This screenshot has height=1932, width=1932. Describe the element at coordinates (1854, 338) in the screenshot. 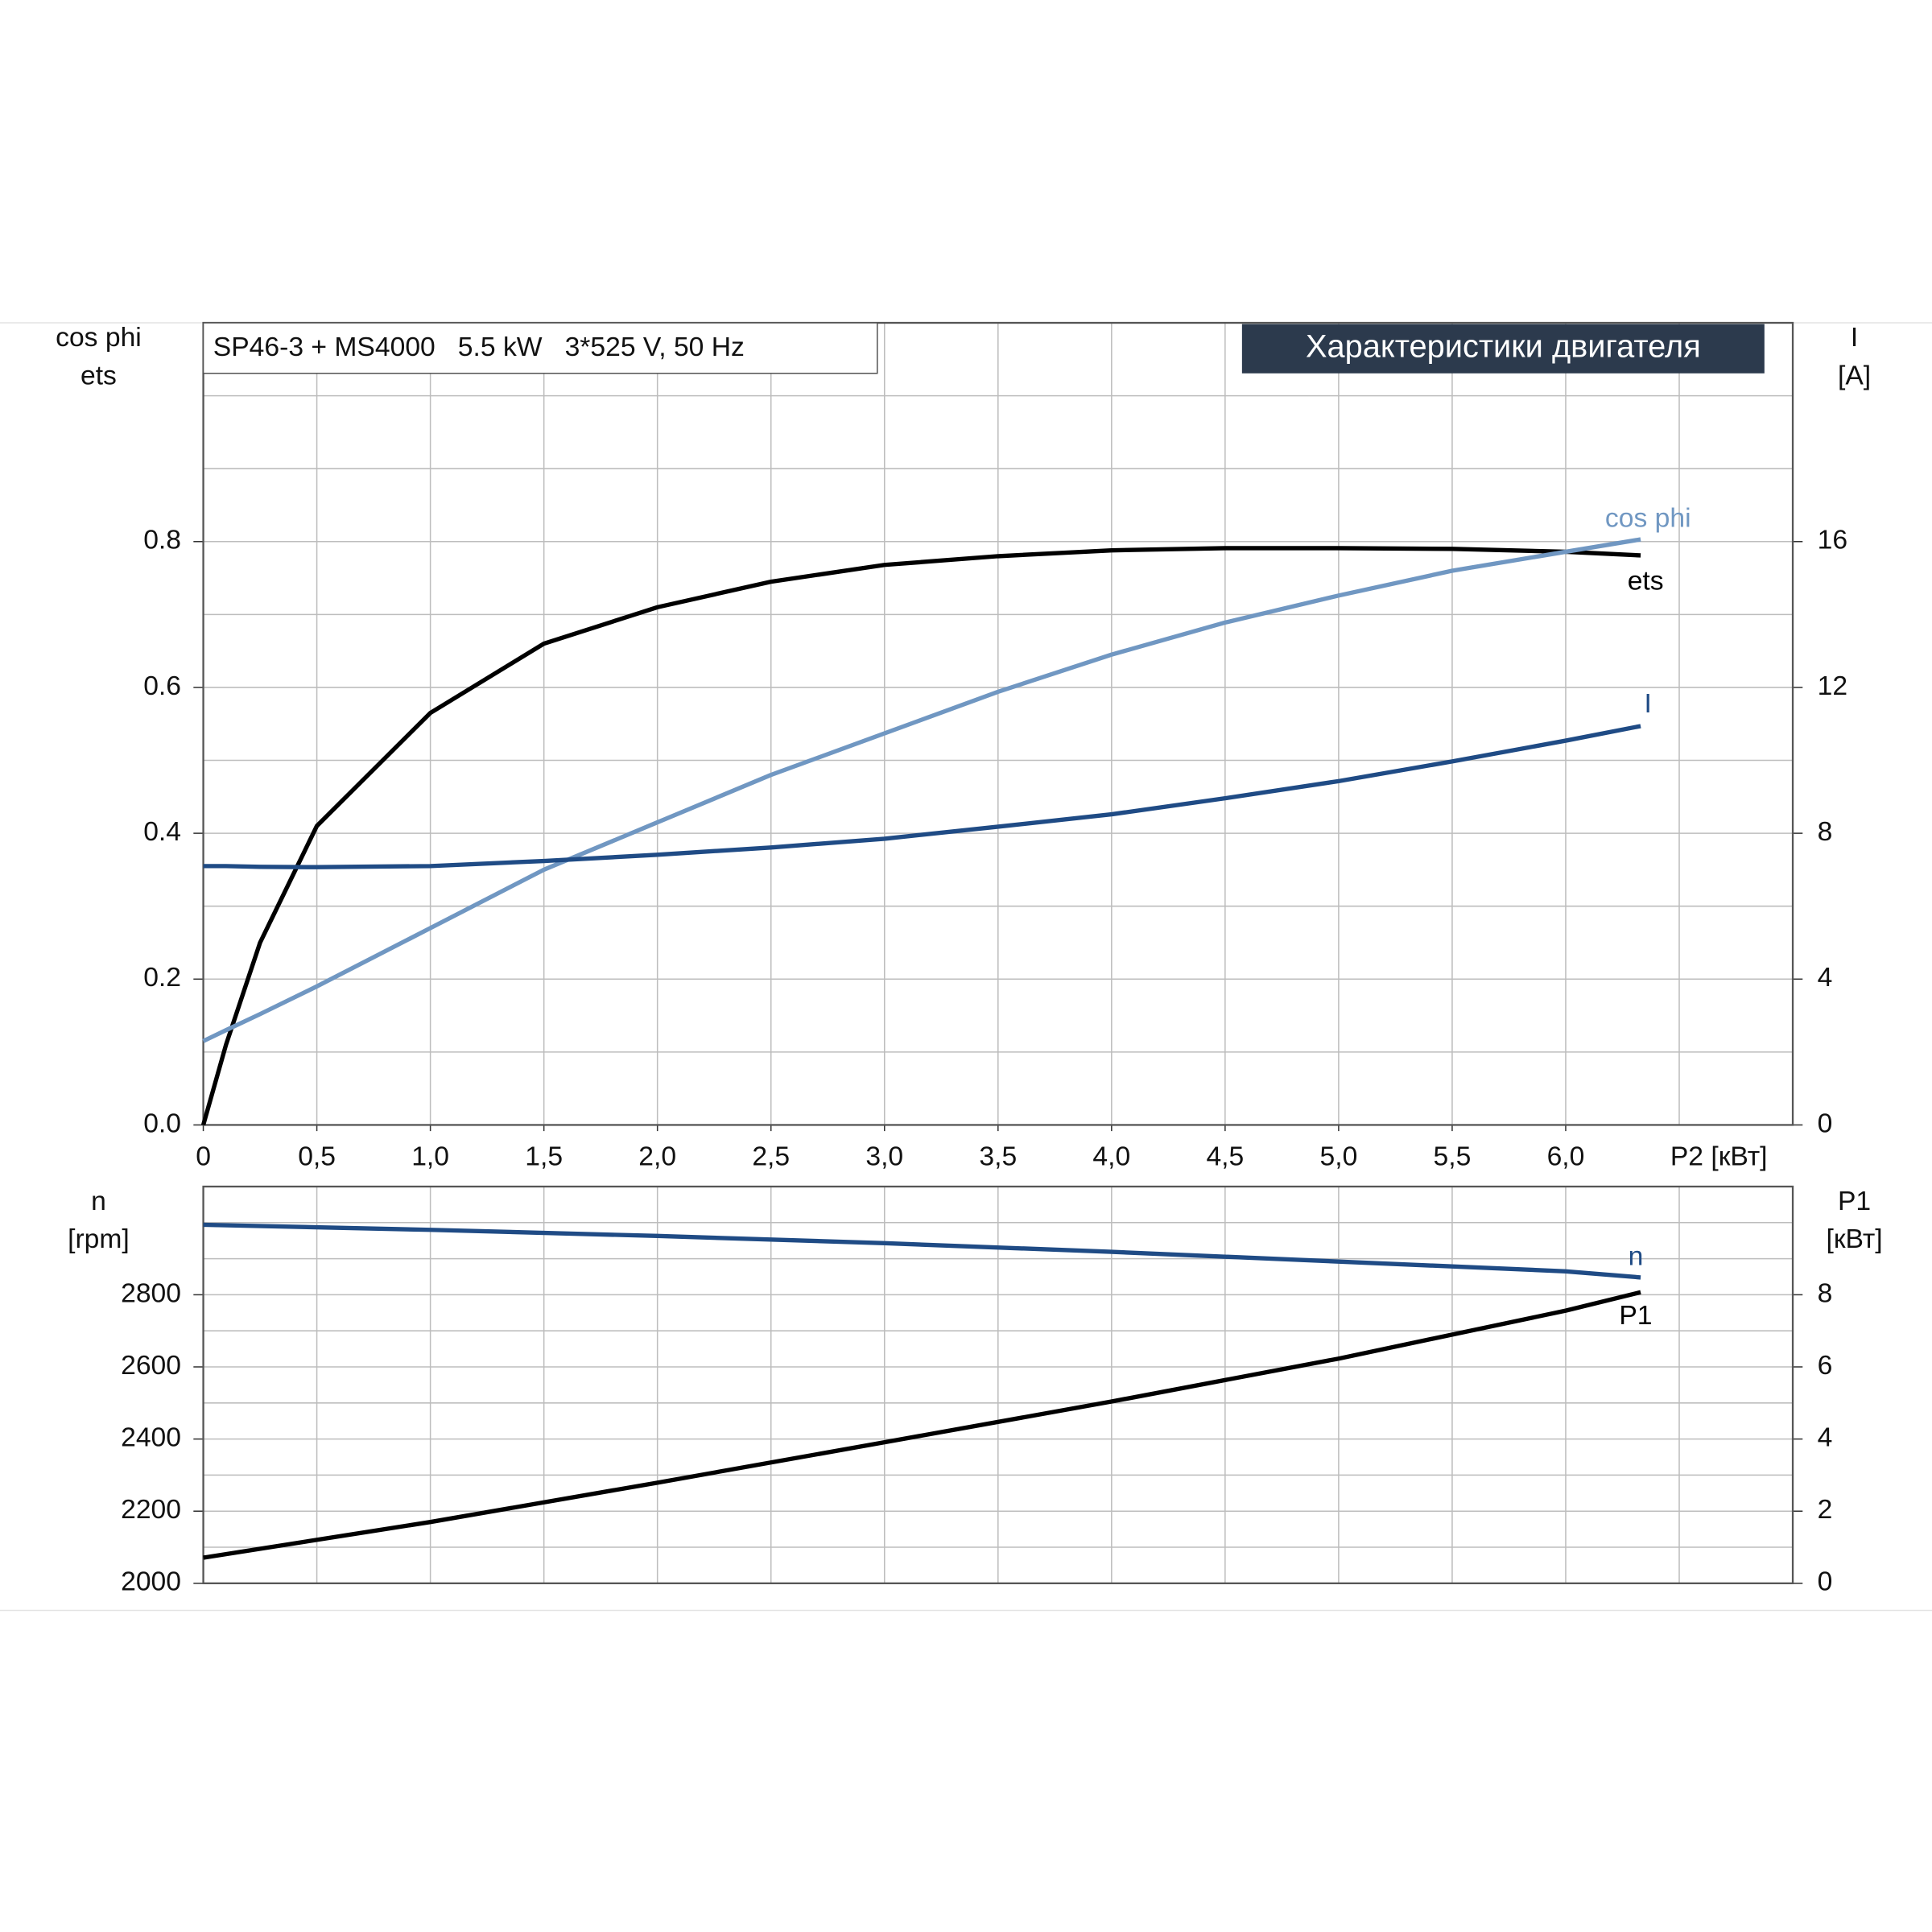

I see `y2-axis-label: I` at that location.